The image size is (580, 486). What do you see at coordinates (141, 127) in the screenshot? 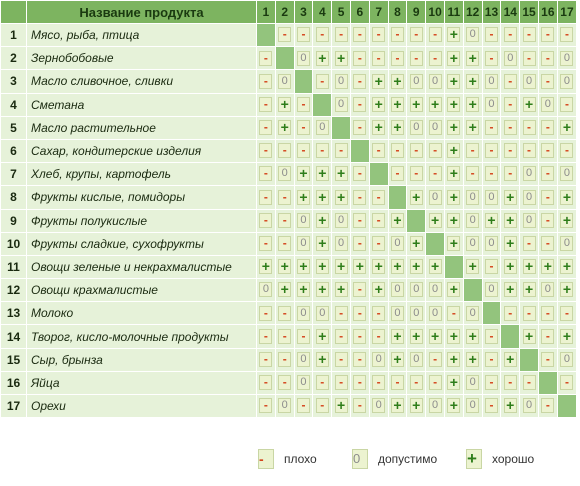
I see `product-name: Масло растительное` at bounding box center [141, 127].